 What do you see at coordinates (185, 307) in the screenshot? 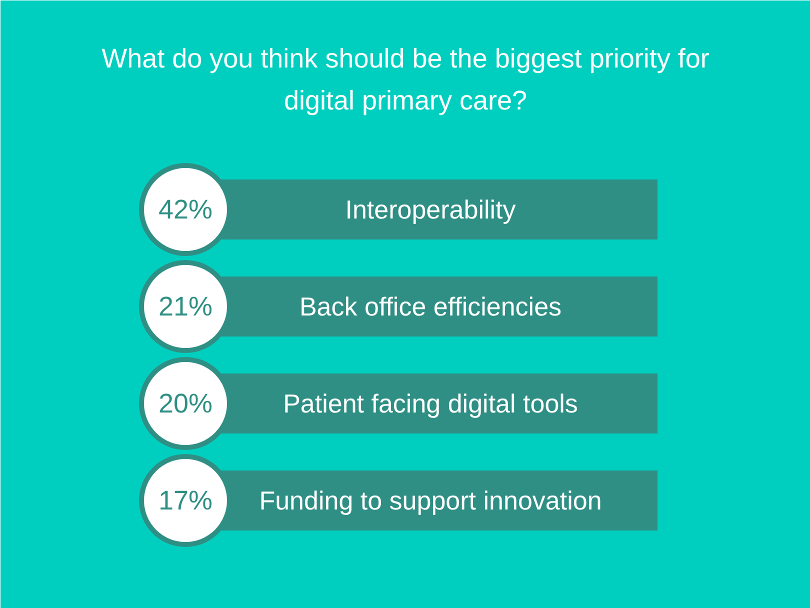
I see `data-label: 21%` at bounding box center [185, 307].